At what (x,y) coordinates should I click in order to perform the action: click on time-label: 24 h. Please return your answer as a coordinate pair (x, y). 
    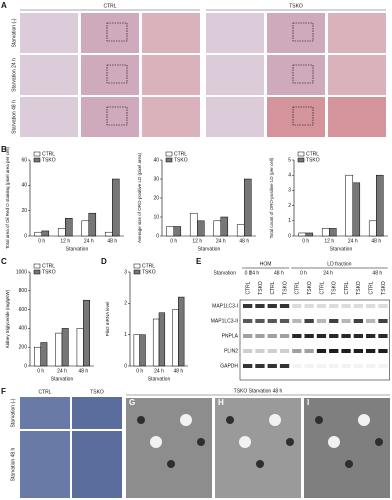
    Looking at the image, I should click on (328, 273).